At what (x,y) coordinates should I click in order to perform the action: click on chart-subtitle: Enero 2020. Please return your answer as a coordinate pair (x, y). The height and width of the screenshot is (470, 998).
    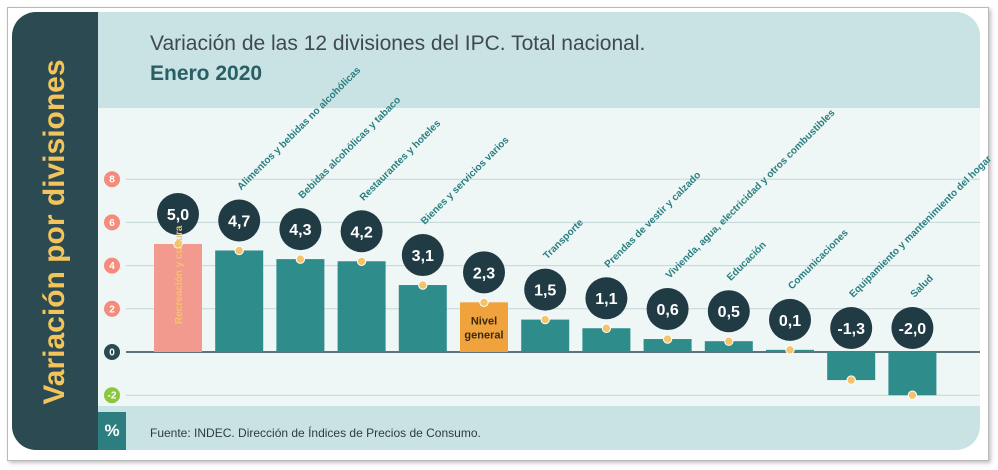
    Looking at the image, I should click on (206, 73).